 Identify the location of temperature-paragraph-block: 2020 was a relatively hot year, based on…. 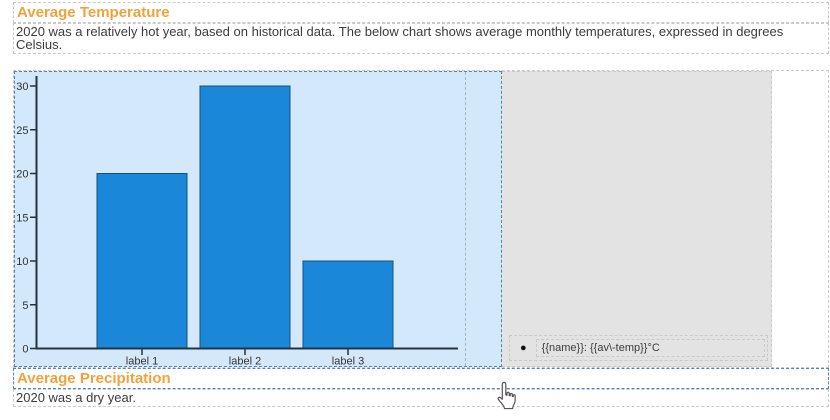
(421, 38).